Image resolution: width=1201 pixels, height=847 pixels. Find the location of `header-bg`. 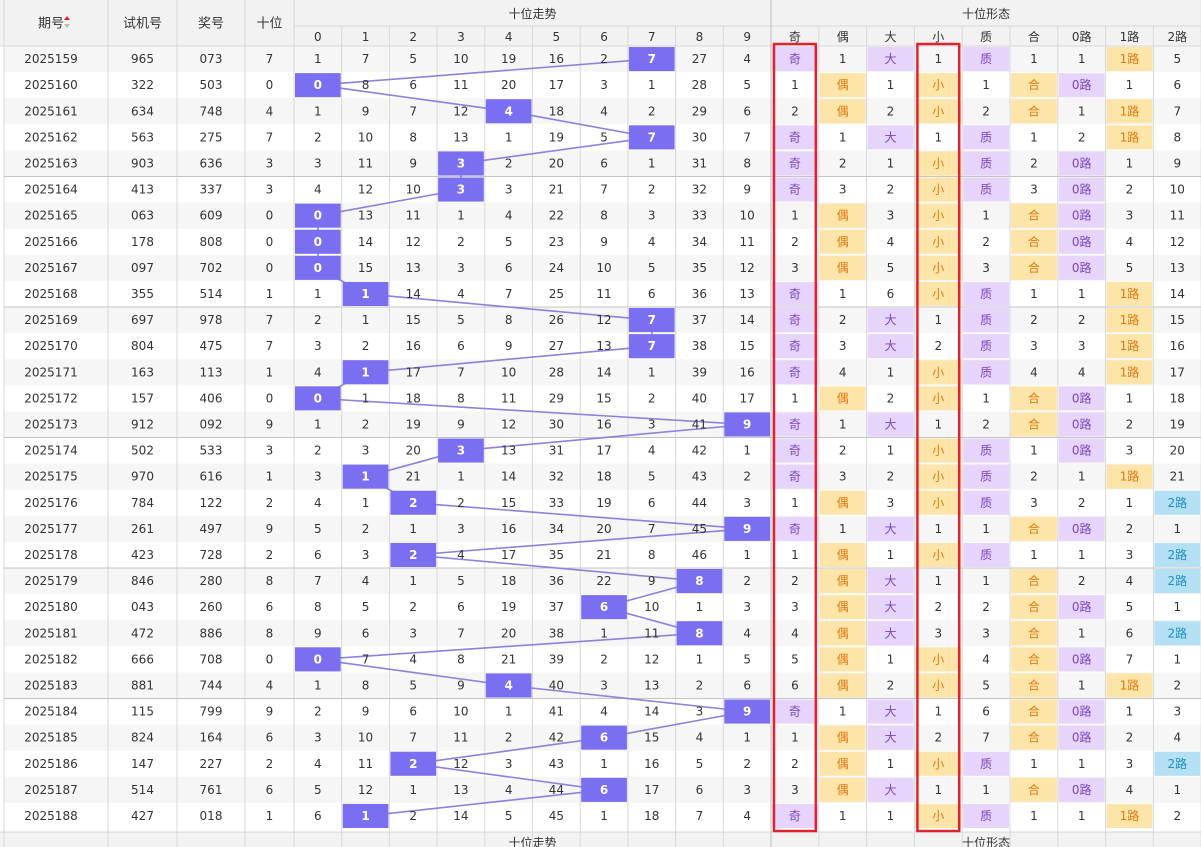

header-bg is located at coordinates (600, 23).